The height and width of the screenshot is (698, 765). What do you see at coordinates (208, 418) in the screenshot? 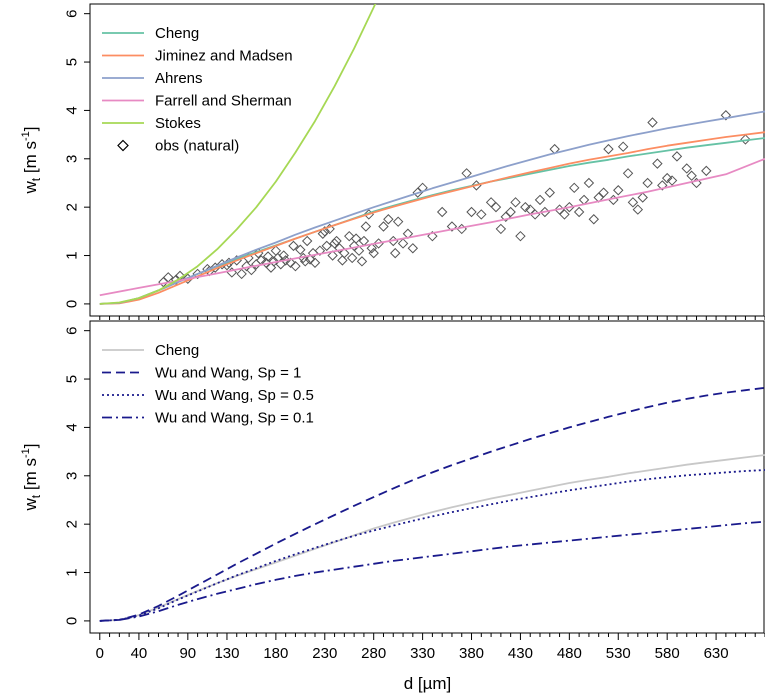
I see `legend-item: Wu and Wang, Sp = 0.1` at bounding box center [208, 418].